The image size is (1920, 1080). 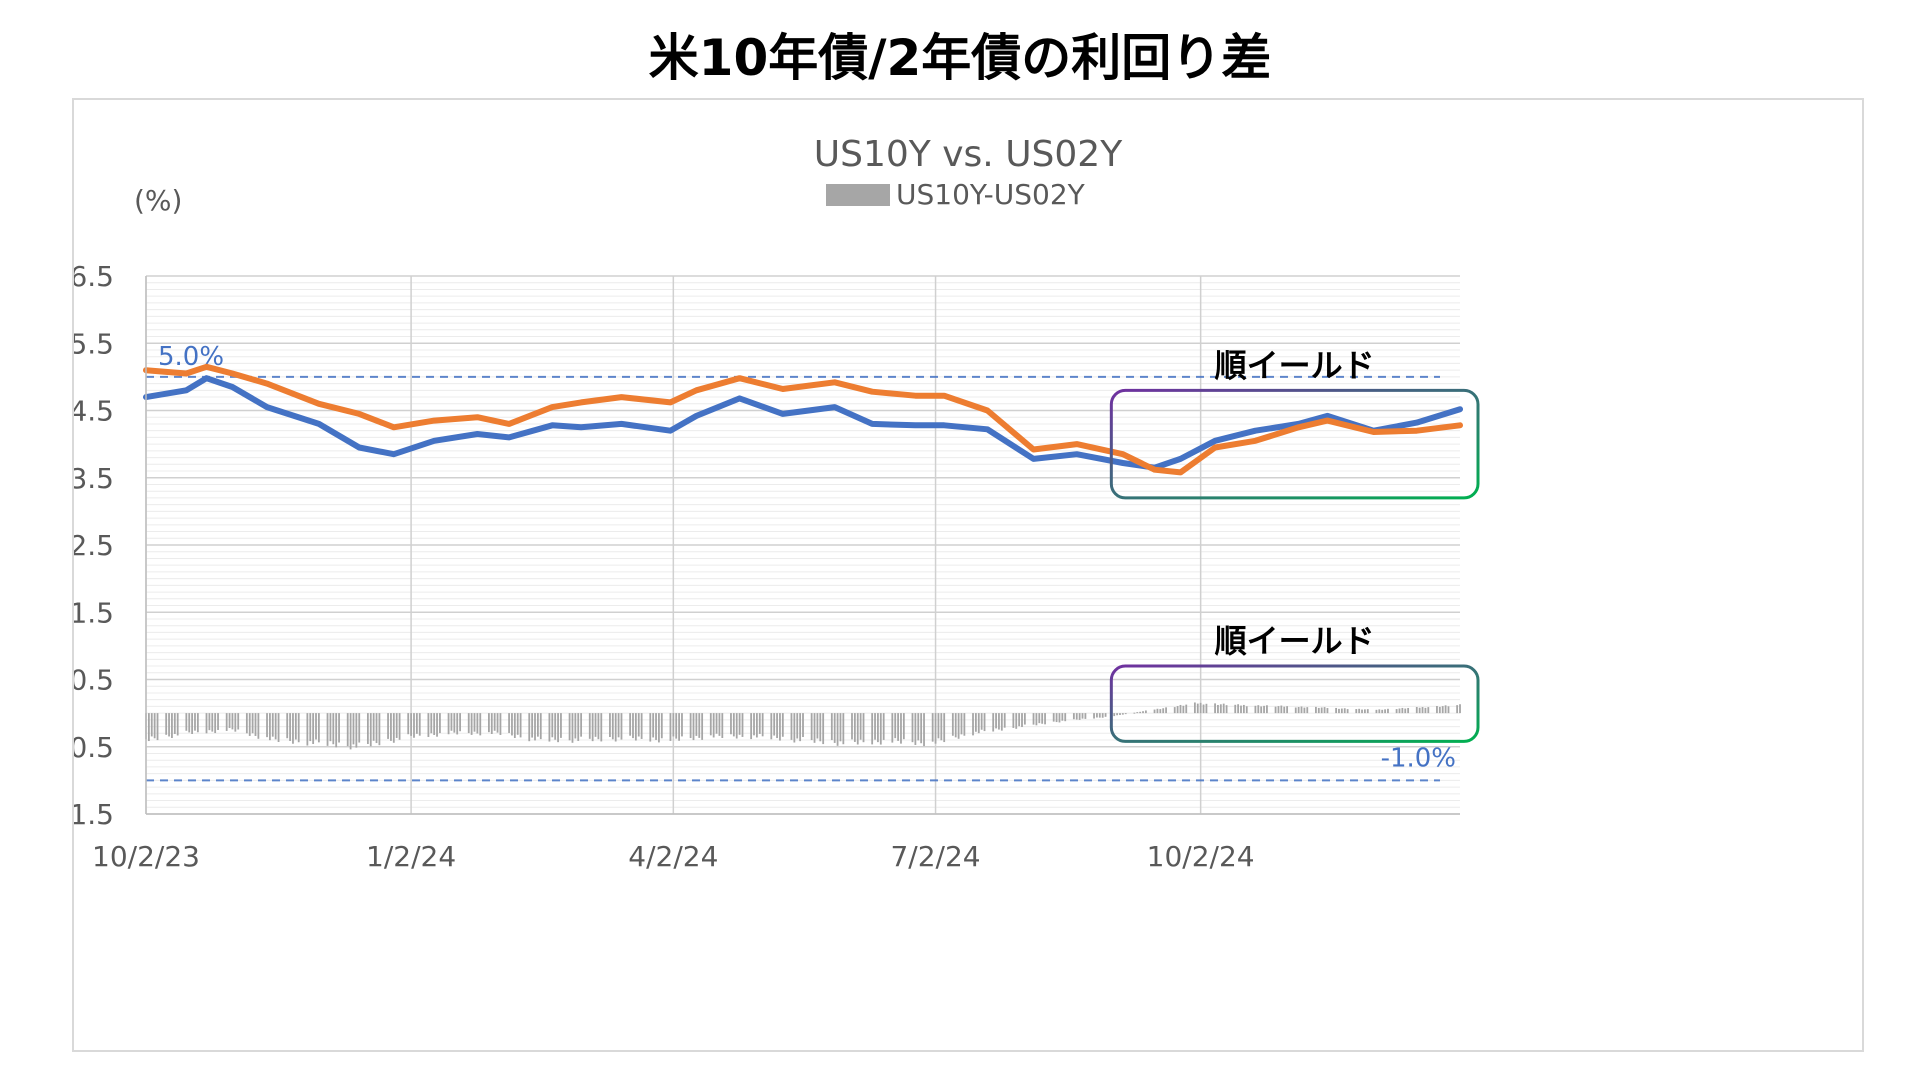 I want to click on x-tick-label: 4/2/24, so click(x=673, y=856).